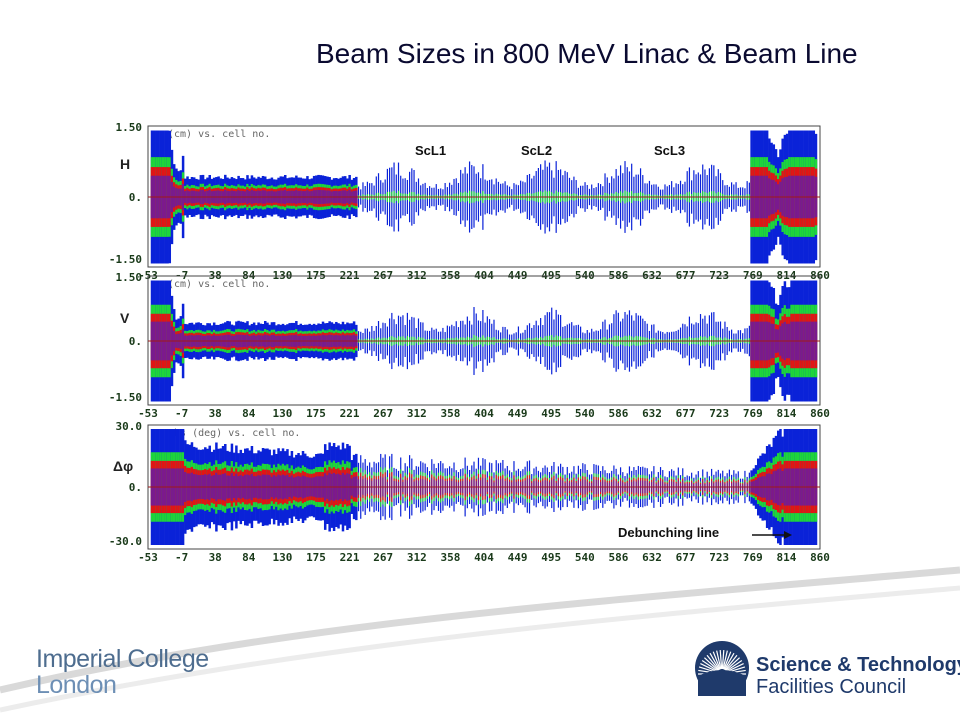  Describe the element at coordinates (858, 665) in the screenshot. I see `stfc-logo-line1: Science & Technology` at that location.